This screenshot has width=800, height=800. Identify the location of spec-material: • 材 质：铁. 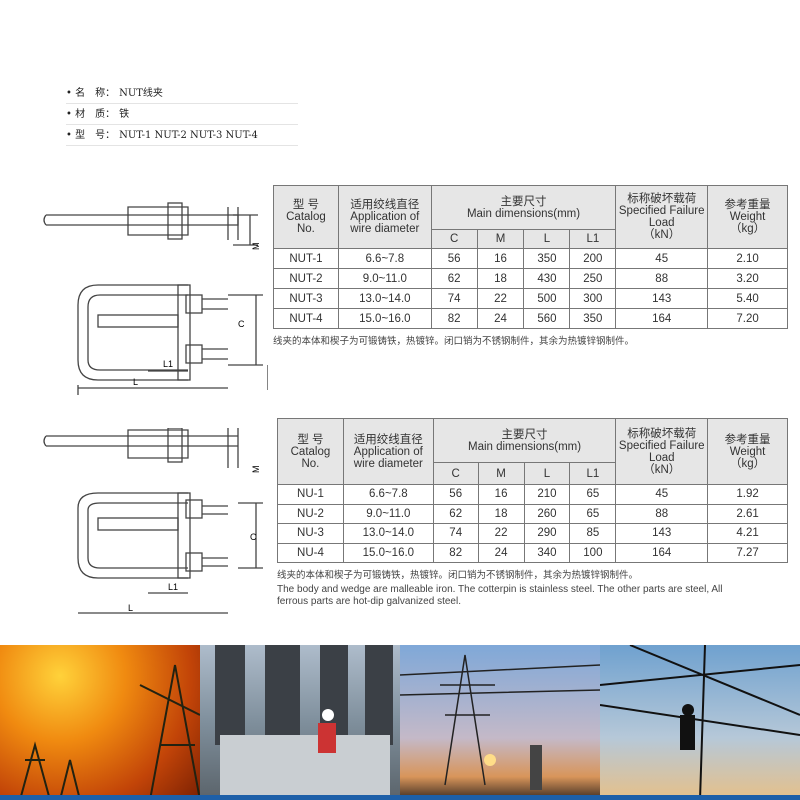
(182, 115).